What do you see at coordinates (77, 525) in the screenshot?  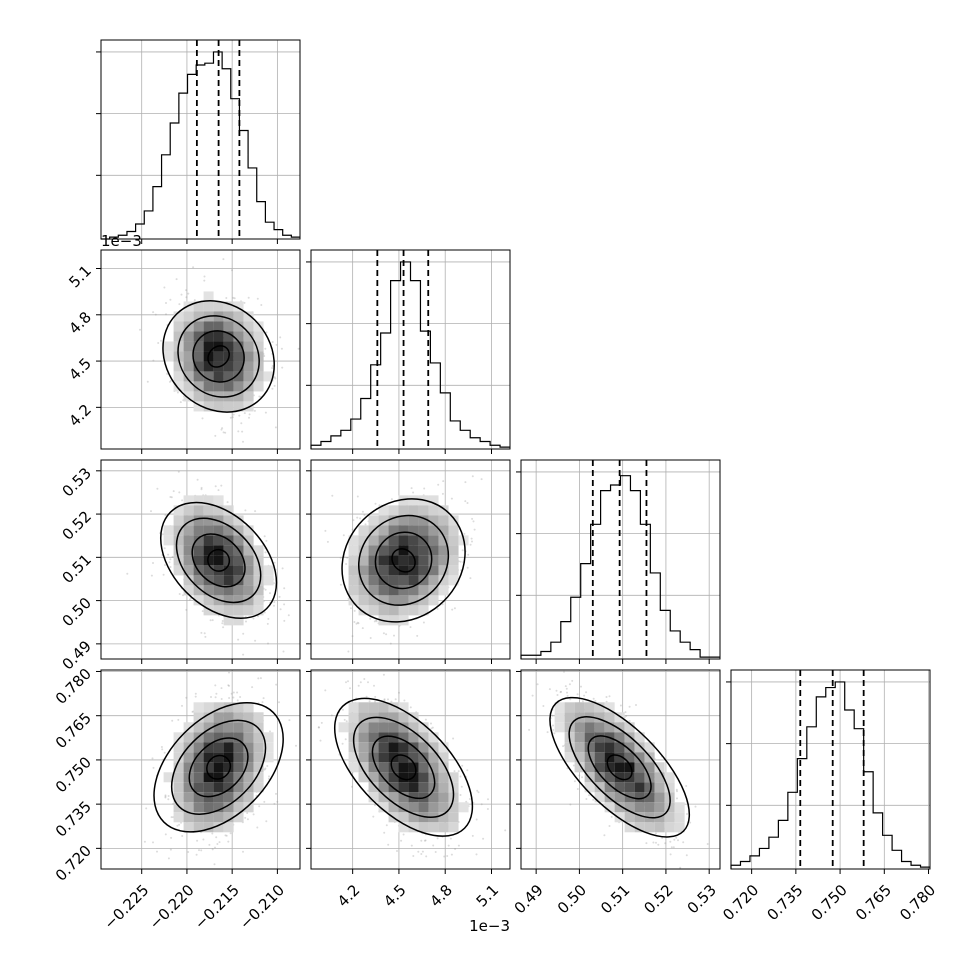 I see `y-tick-label: 0.52` at bounding box center [77, 525].